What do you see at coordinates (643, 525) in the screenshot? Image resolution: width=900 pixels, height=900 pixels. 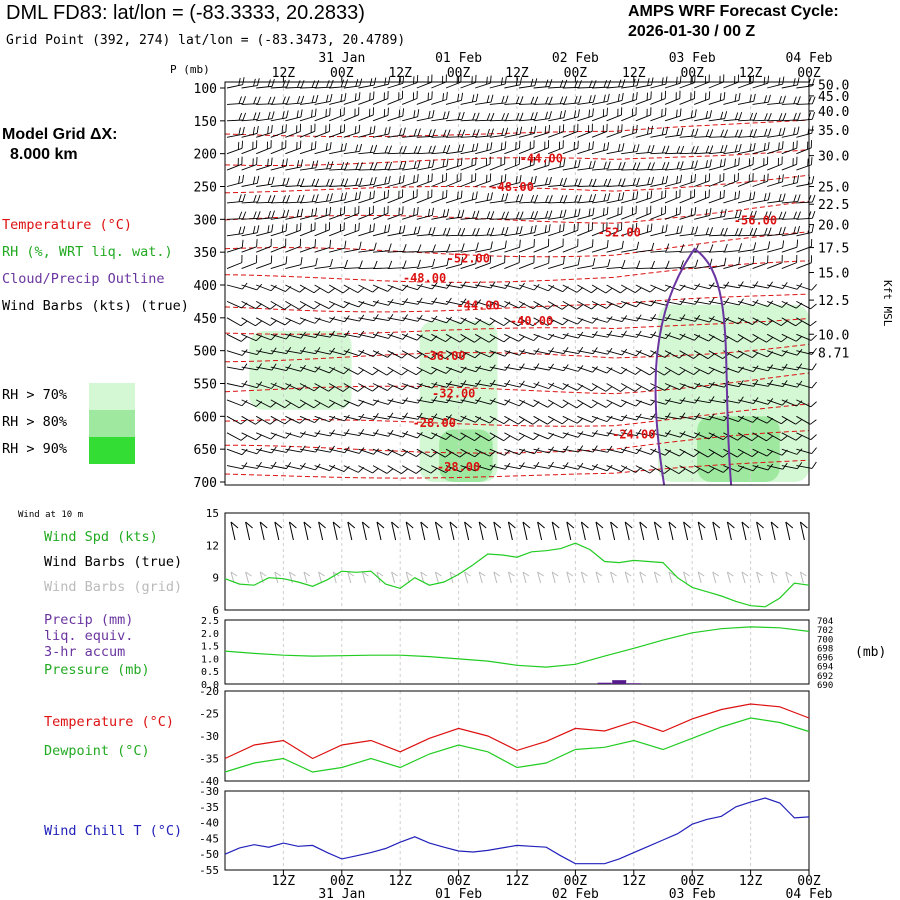 I see `surface-wind-barb-flag` at bounding box center [643, 525].